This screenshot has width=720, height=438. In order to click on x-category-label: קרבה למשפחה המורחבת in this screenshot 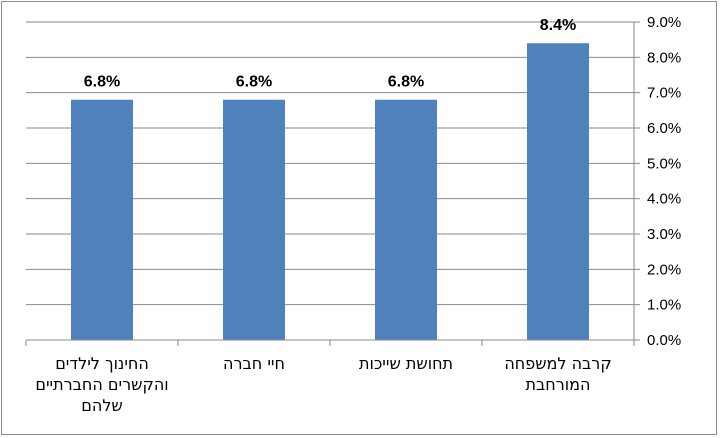, I will do `click(558, 374)`.